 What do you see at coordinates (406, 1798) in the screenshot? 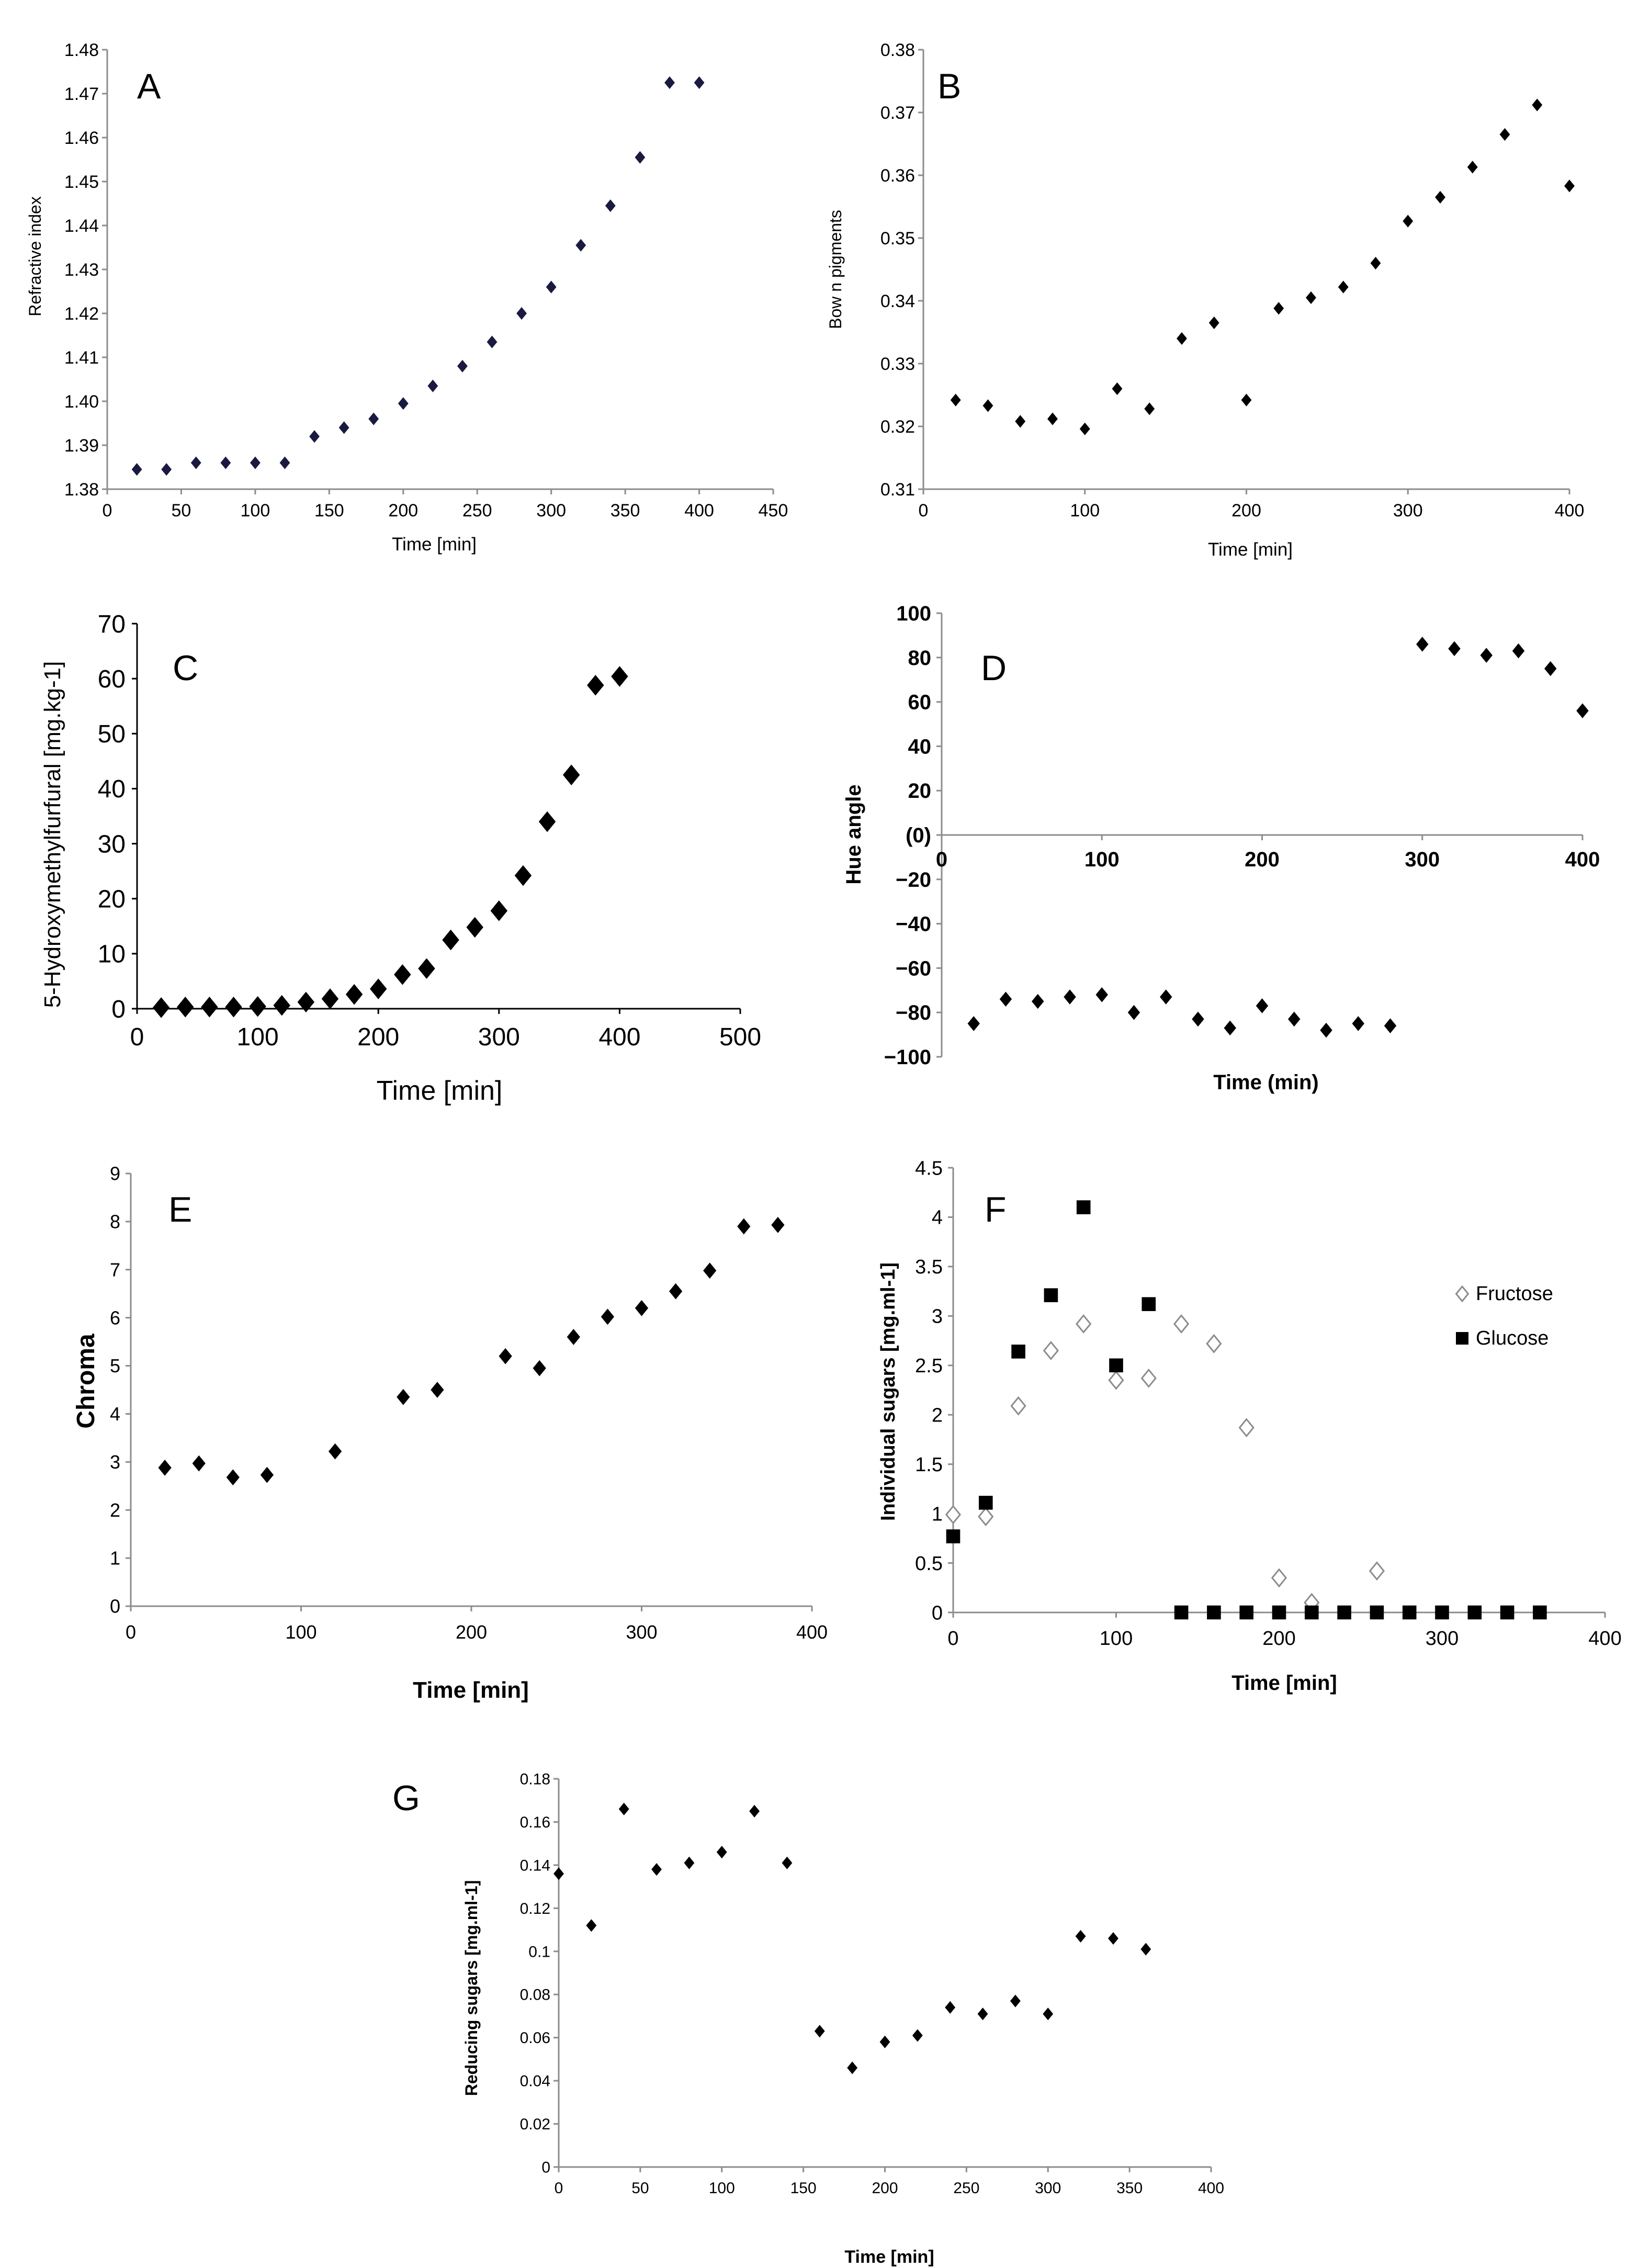
I see `panel-g-label: G` at bounding box center [406, 1798].